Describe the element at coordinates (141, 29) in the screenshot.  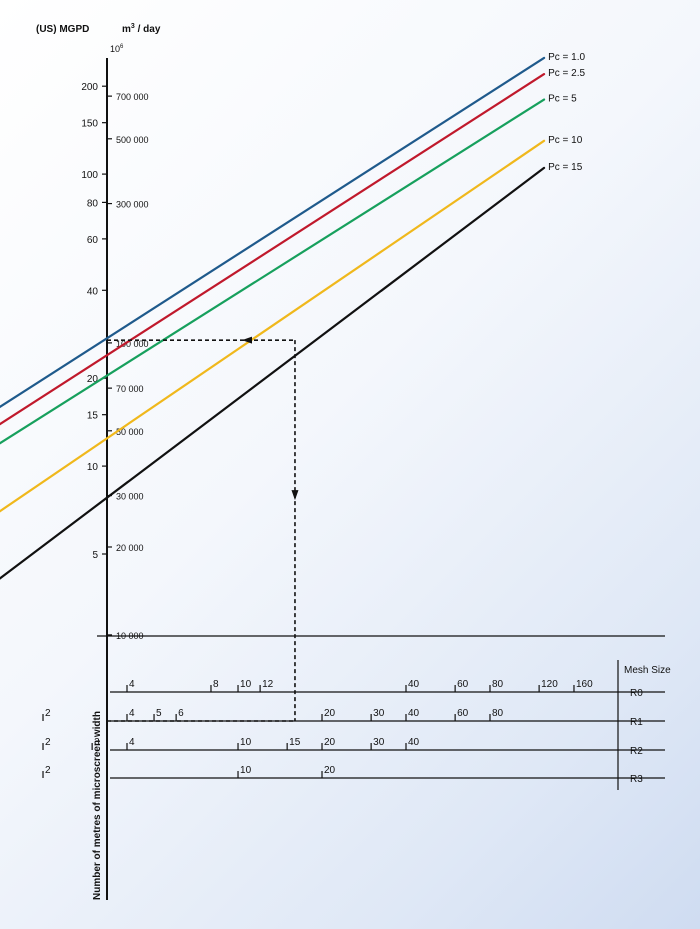
I see `m3-axis-label: m3 / day` at that location.